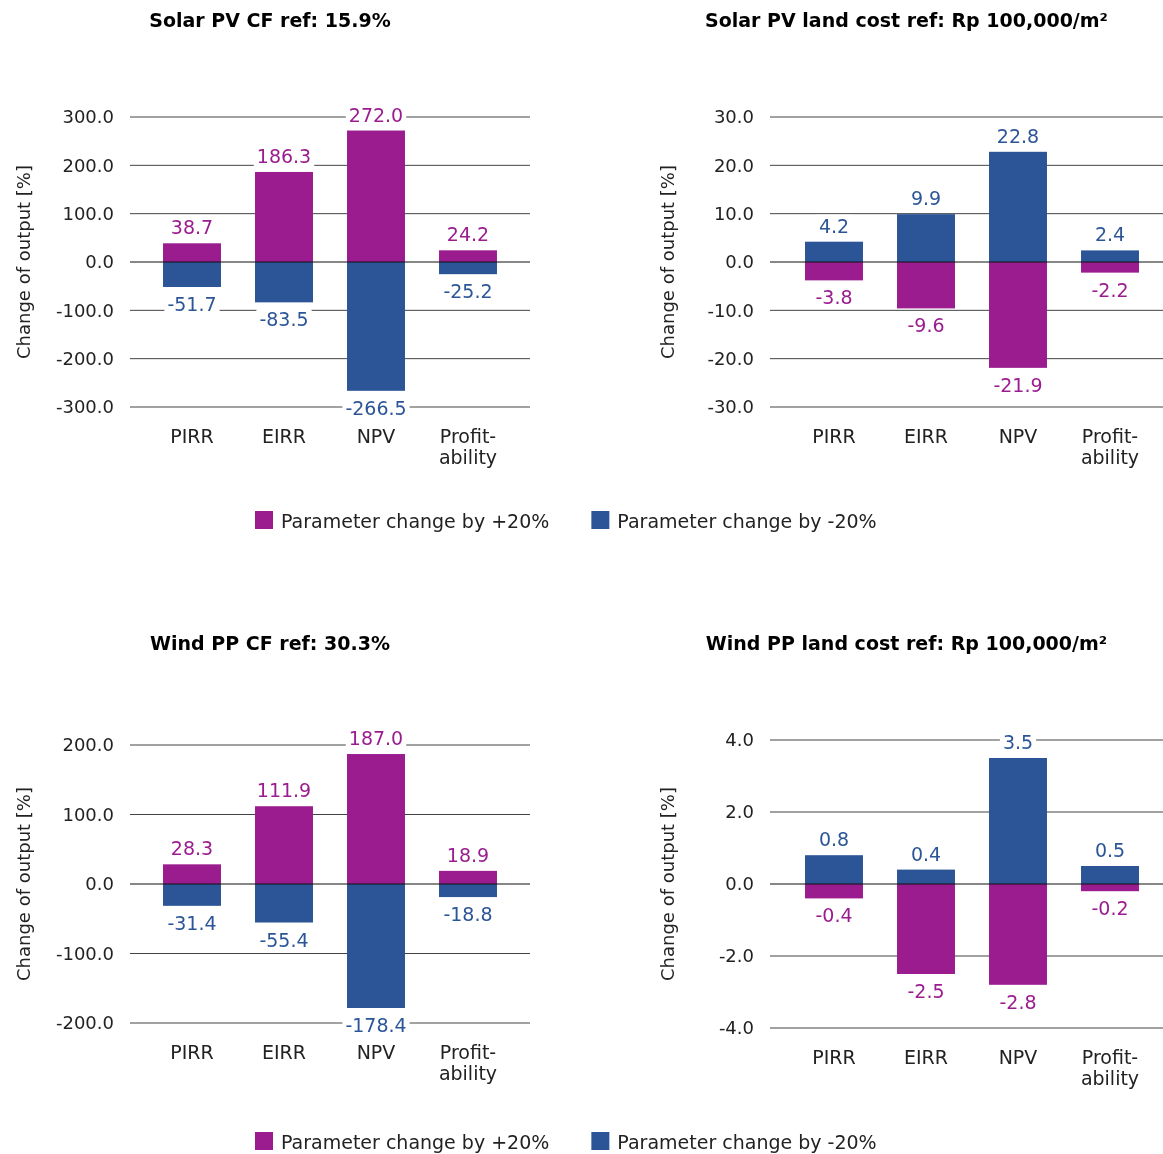  What do you see at coordinates (84, 407) in the screenshot?
I see `y-tick-label: -300.0` at bounding box center [84, 407].